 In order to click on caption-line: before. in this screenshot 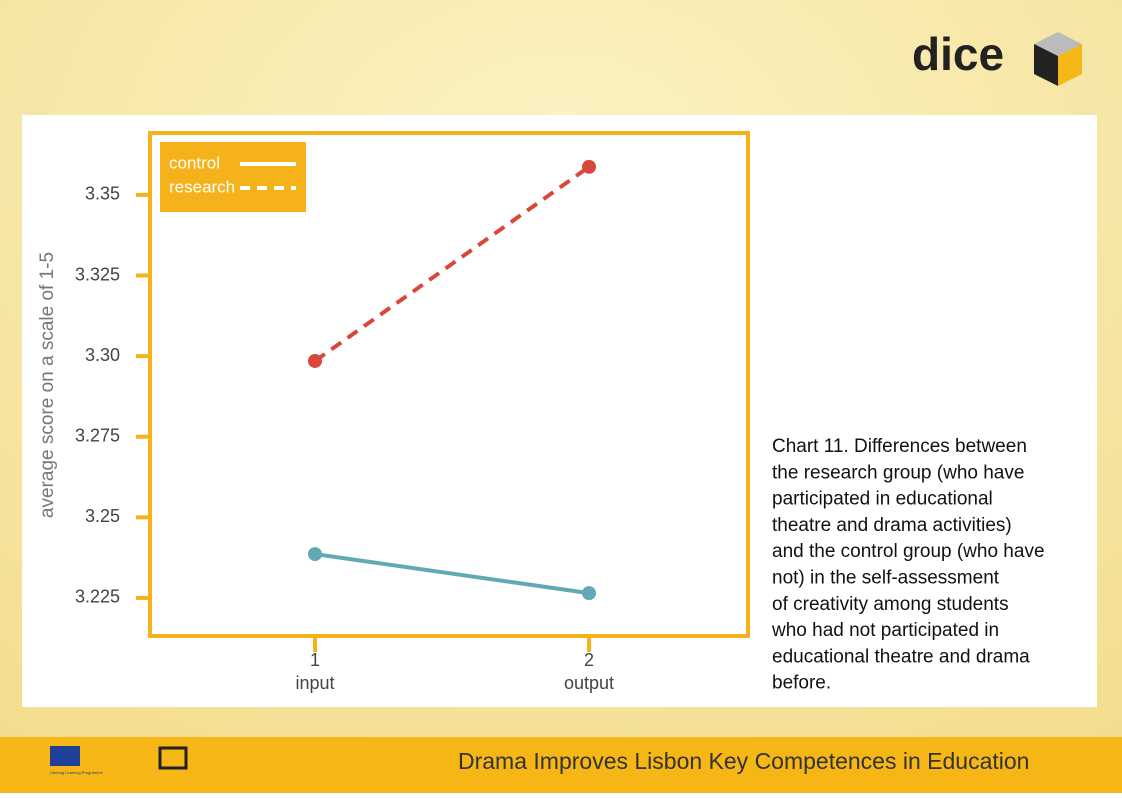, I will do `click(801, 683)`.